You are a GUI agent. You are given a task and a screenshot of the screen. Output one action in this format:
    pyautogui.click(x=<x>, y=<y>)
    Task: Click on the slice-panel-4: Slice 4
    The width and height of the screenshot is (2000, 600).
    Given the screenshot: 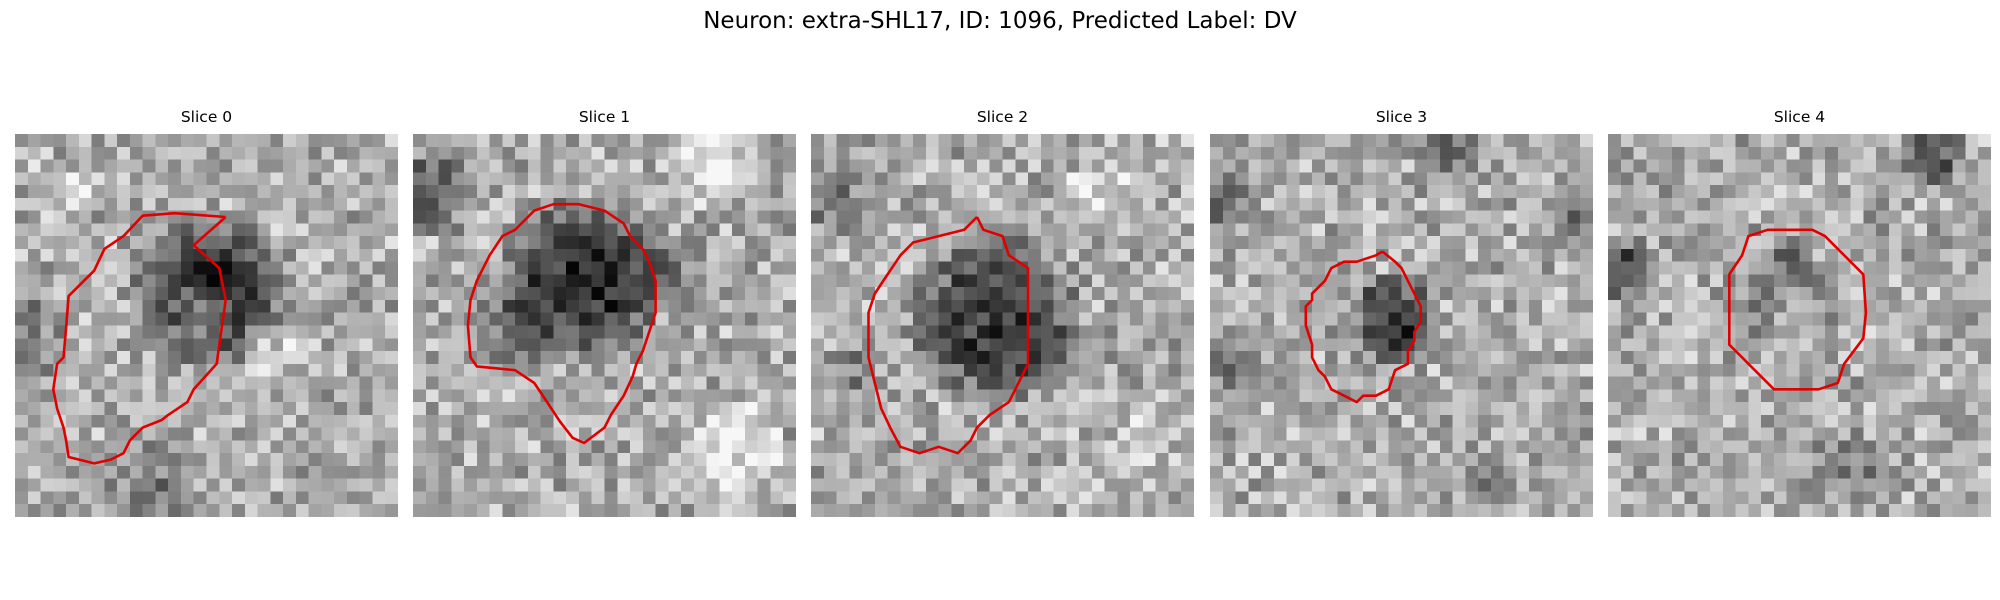 What is the action you would take?
    pyautogui.click(x=1799, y=312)
    